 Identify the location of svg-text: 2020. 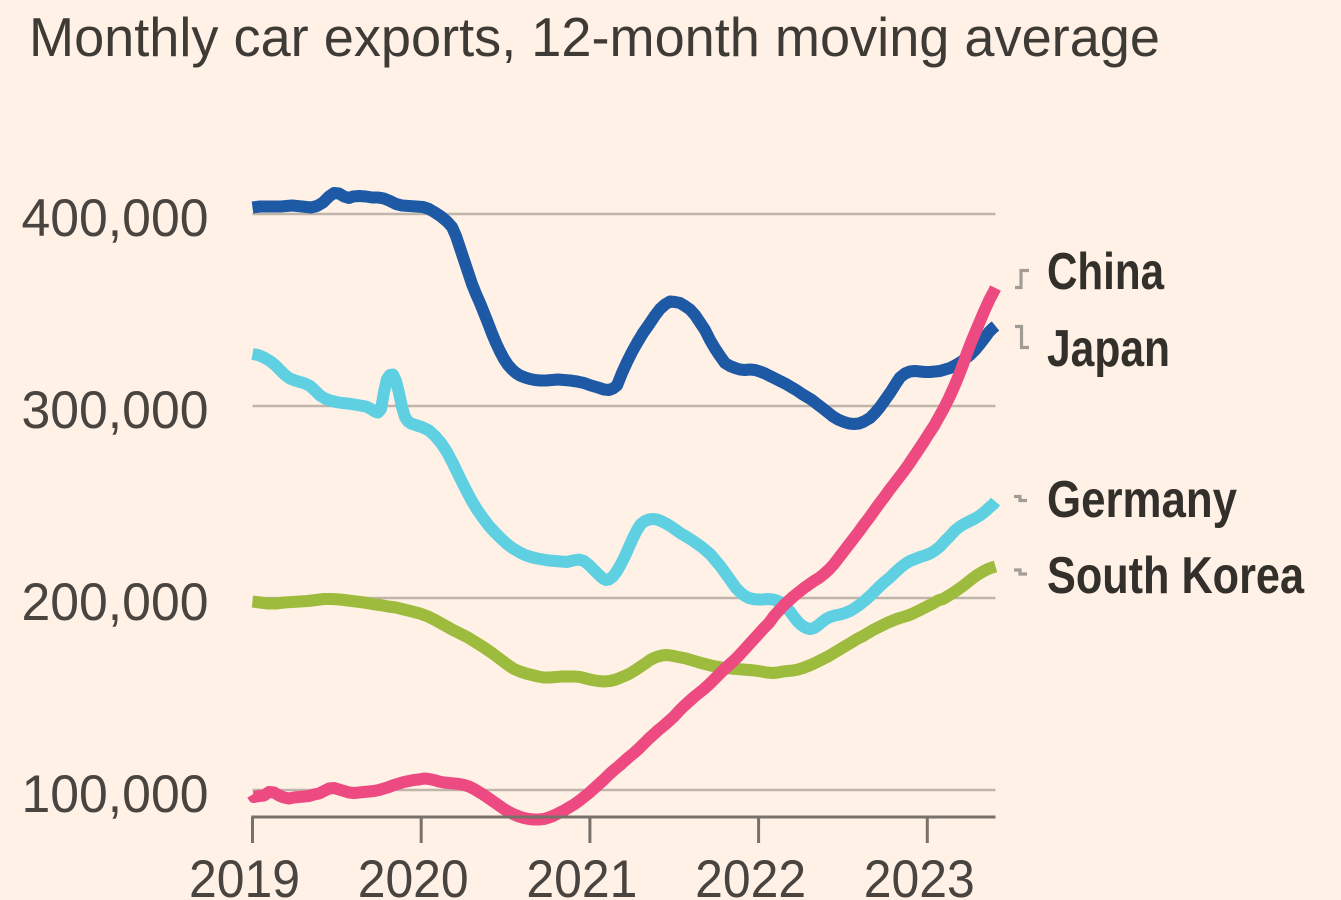
(413, 875).